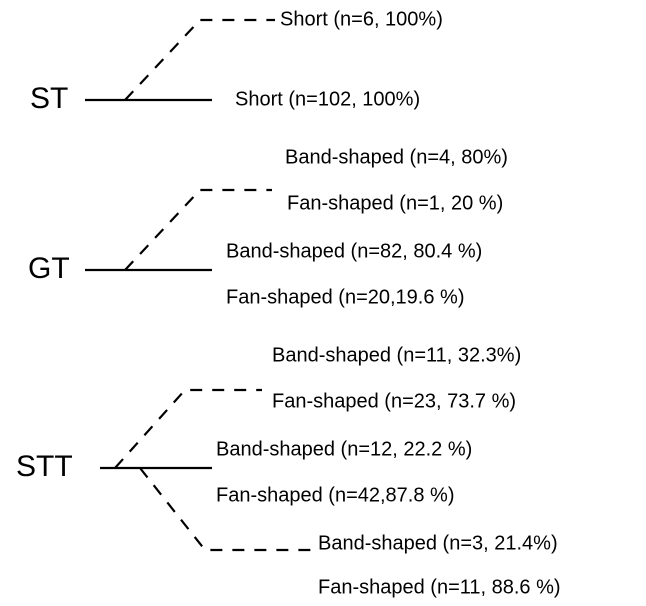 The height and width of the screenshot is (606, 646). What do you see at coordinates (361, 19) in the screenshot?
I see `branch-label: Short (n=6, 100%)` at bounding box center [361, 19].